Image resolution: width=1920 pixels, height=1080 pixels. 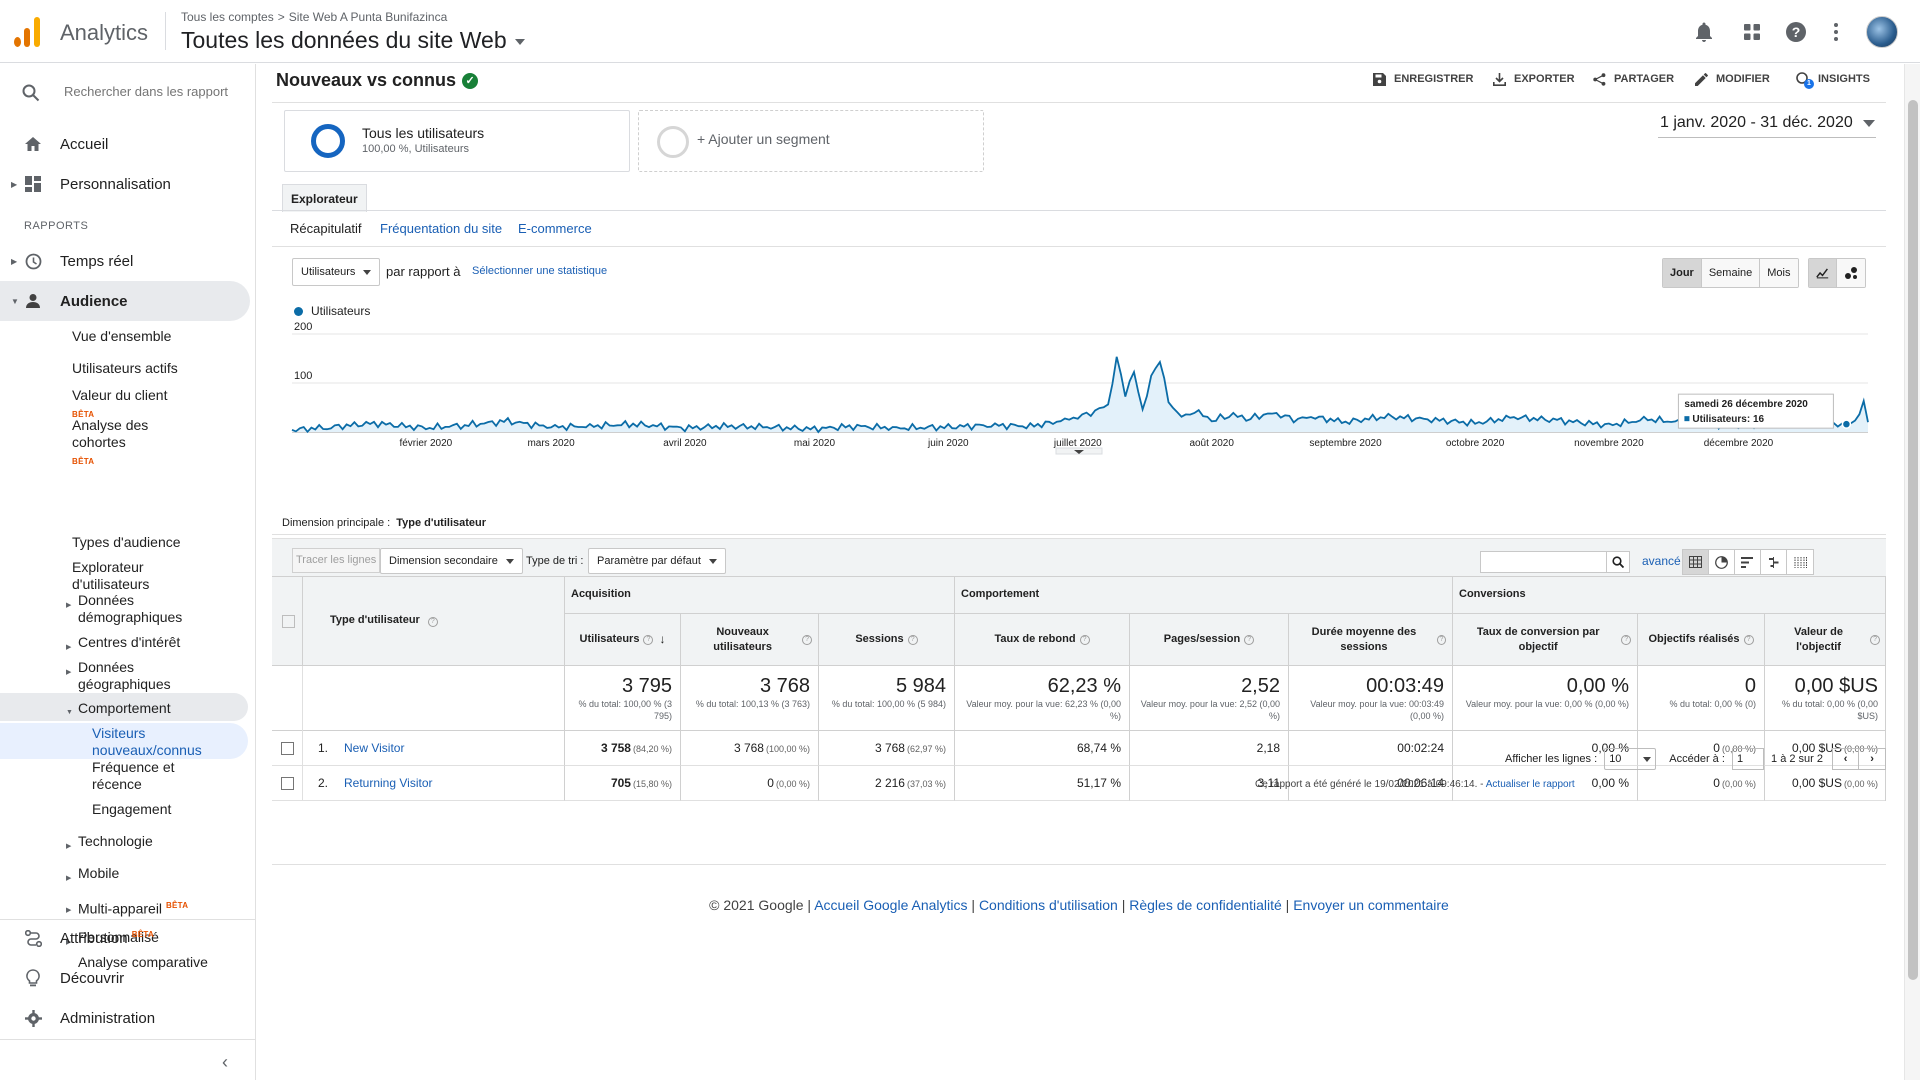 What do you see at coordinates (154, 91) in the screenshot?
I see `sidebar-search-input` at bounding box center [154, 91].